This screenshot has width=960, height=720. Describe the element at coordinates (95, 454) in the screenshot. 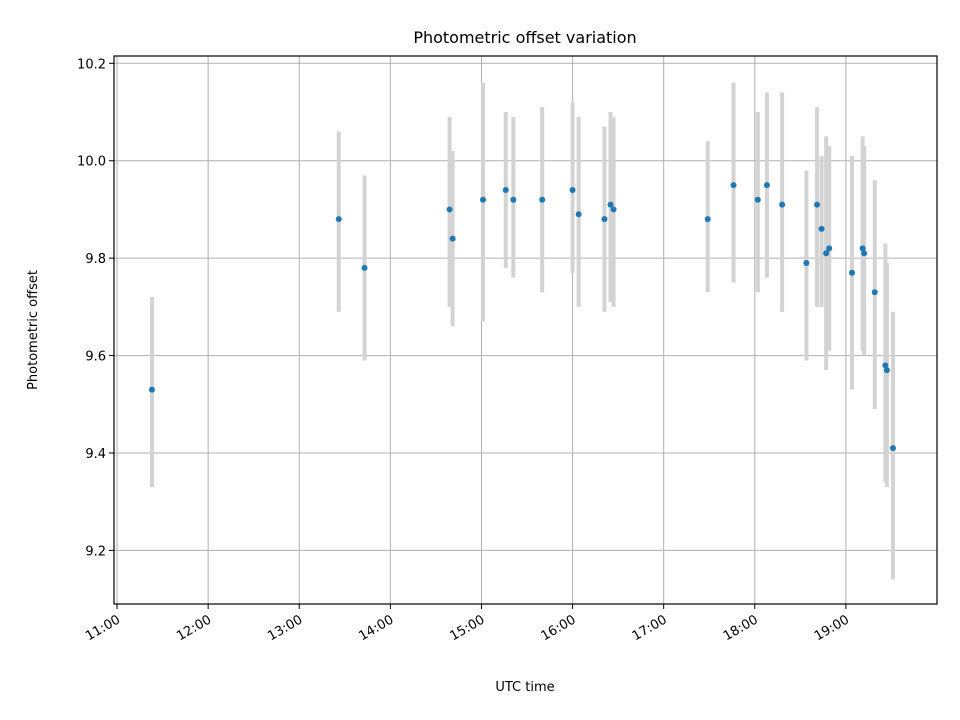

I see `y-tick-label: 9.4` at that location.